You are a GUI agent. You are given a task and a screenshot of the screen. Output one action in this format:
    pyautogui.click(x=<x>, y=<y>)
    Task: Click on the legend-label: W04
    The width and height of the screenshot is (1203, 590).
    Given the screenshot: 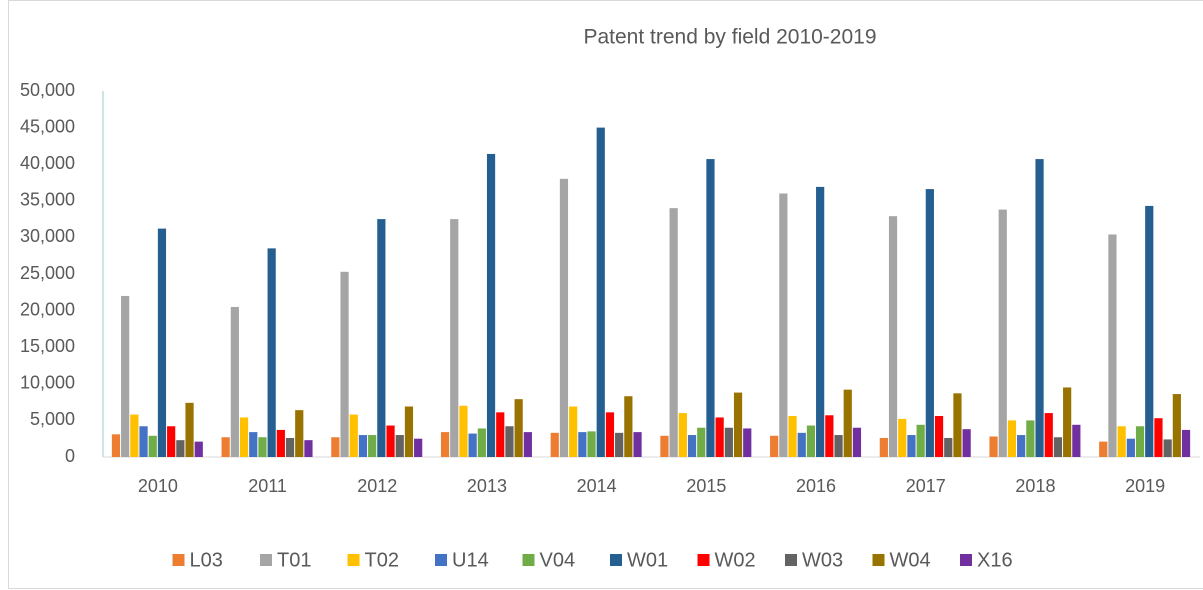 What is the action you would take?
    pyautogui.click(x=910, y=560)
    